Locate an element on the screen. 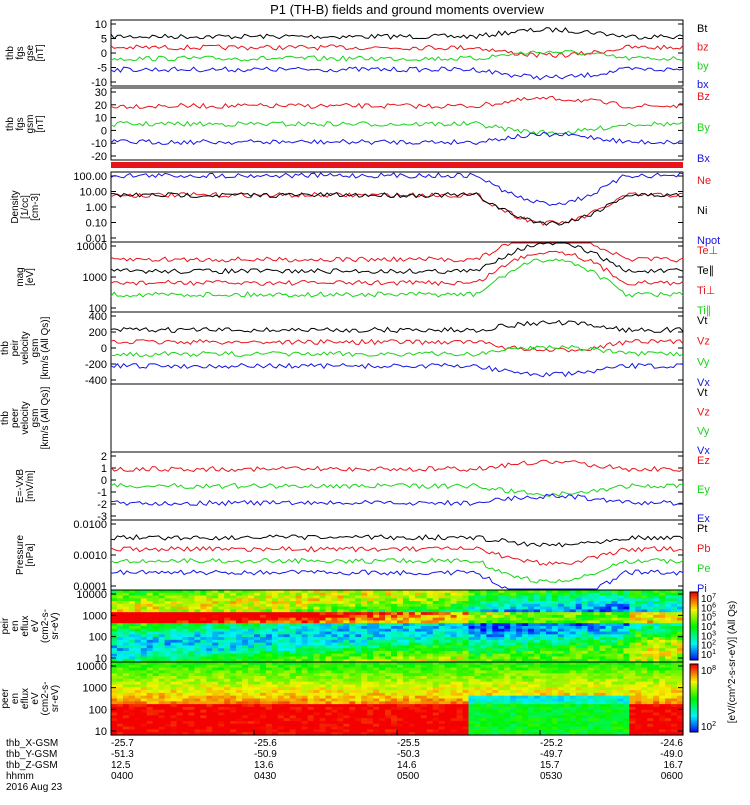 This screenshot has height=805, width=750. y-tick-label: -5 is located at coordinates (102, 69).